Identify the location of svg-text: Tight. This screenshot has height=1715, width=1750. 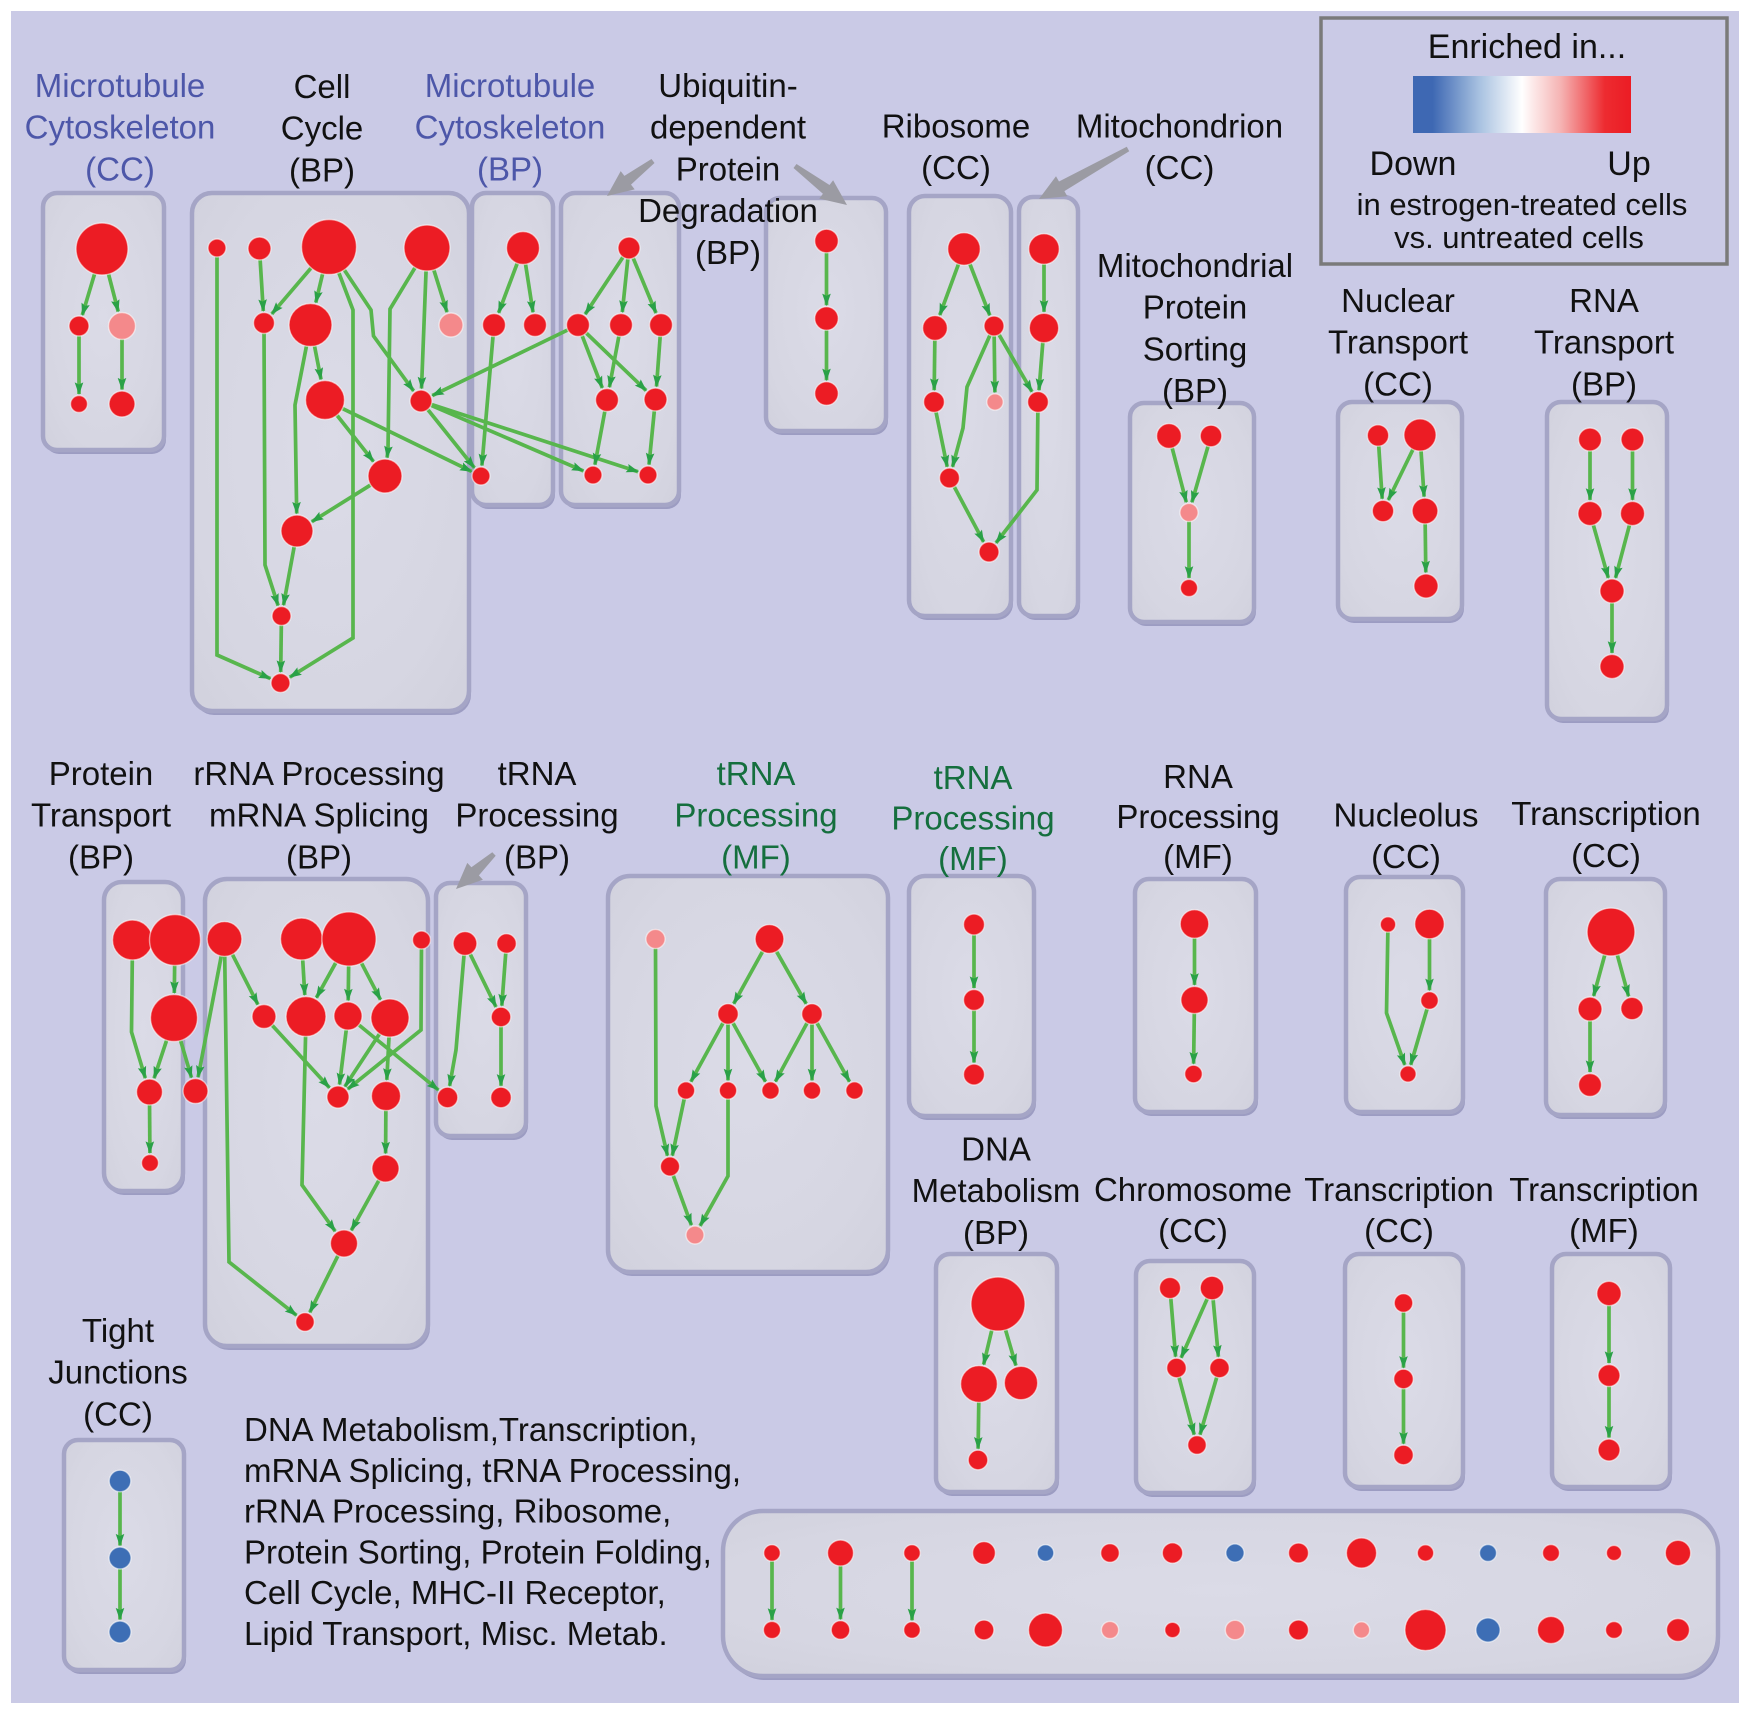
(118, 1330).